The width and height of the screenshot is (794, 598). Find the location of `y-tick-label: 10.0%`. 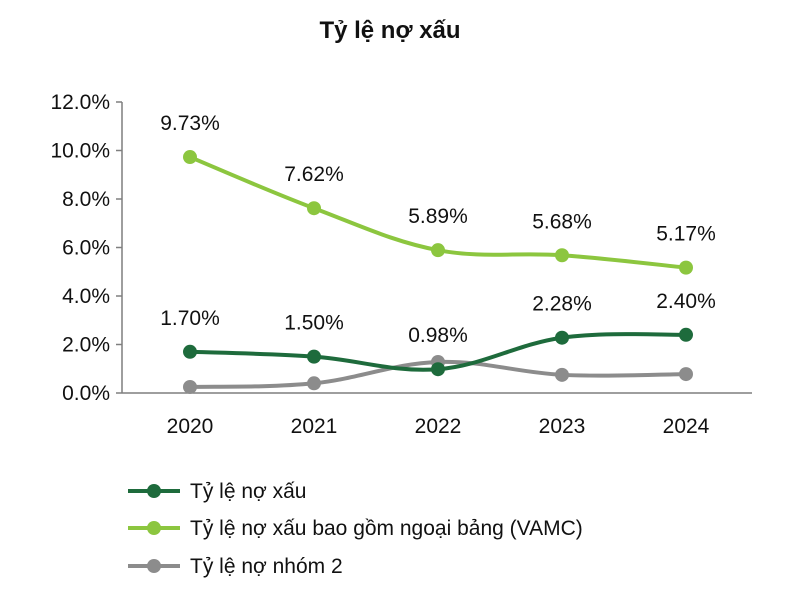

y-tick-label: 10.0% is located at coordinates (80, 151).